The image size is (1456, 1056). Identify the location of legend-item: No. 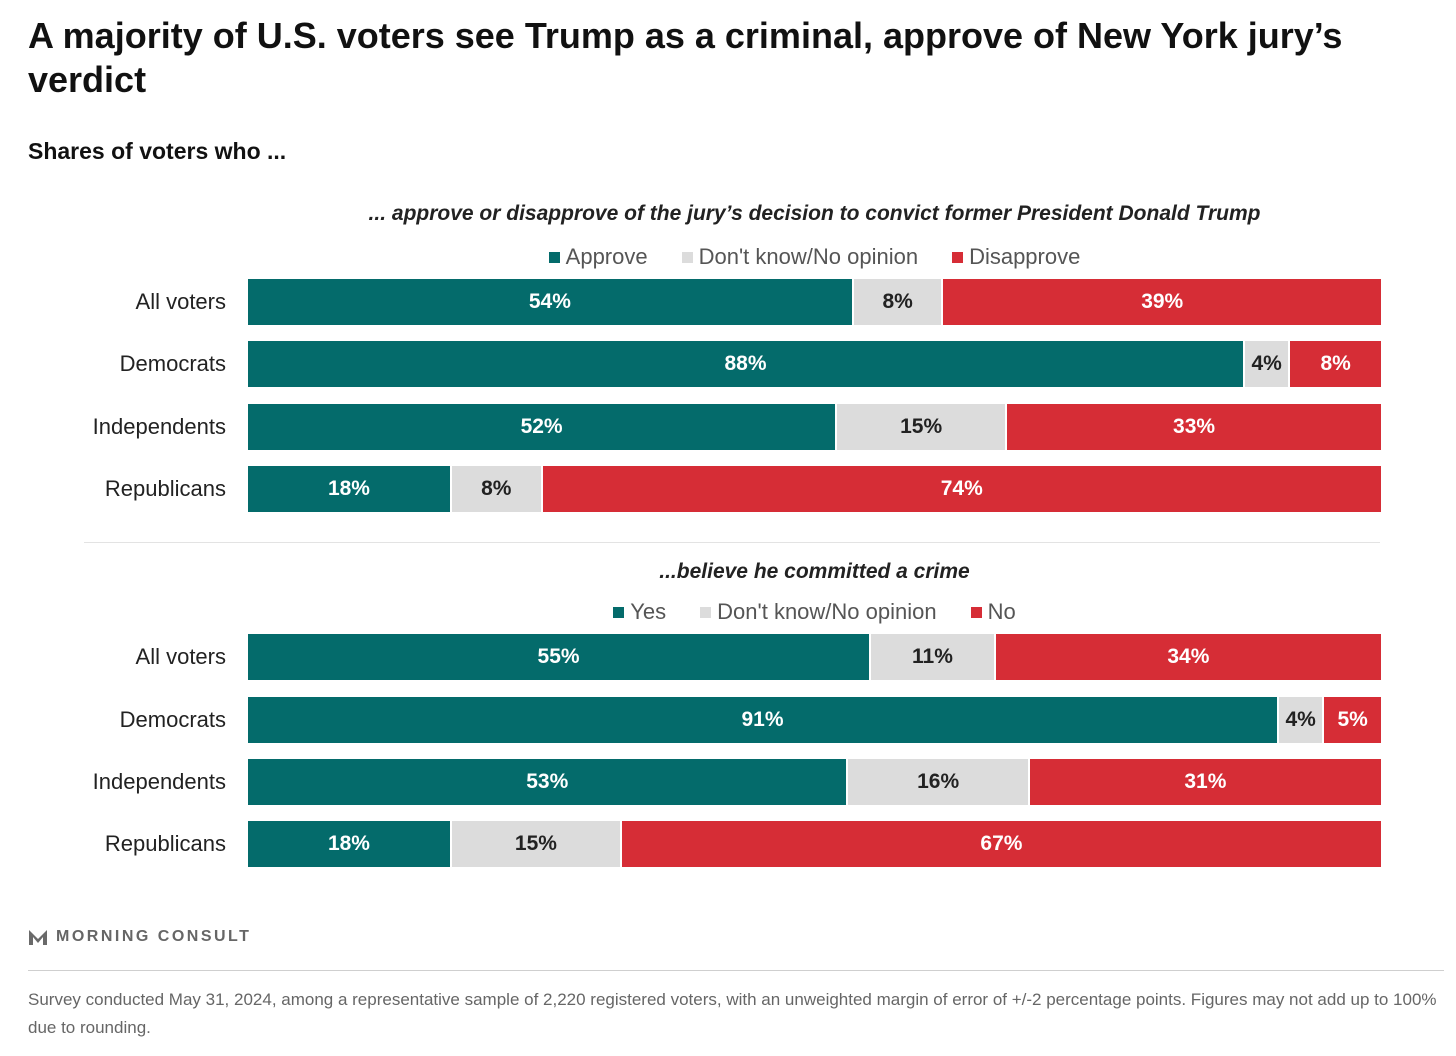
(993, 612).